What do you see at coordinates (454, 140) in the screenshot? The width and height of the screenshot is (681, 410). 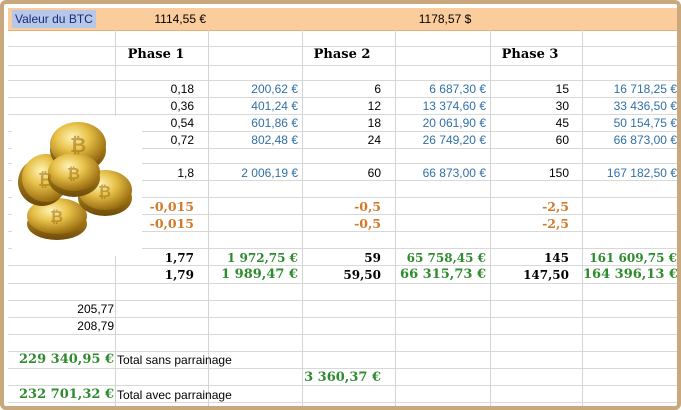 I see `phase2-value: 26 749,20 €` at bounding box center [454, 140].